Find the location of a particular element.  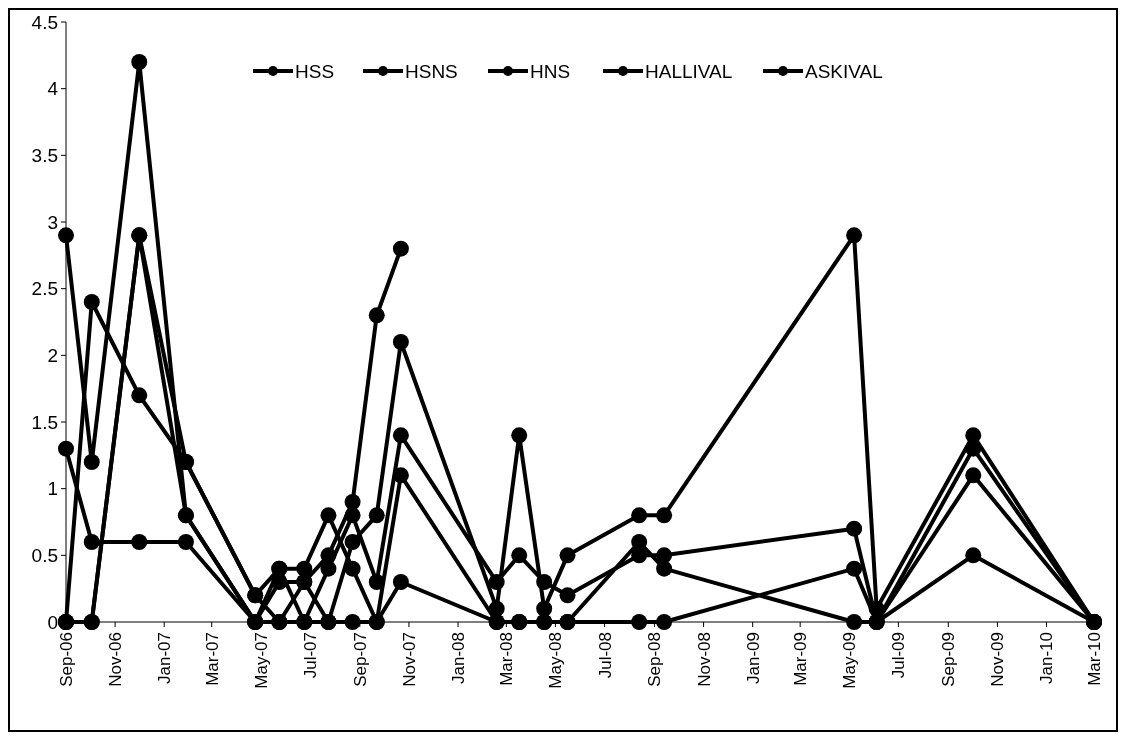

x-tick-label: Nov-06 is located at coordinates (116, 659).